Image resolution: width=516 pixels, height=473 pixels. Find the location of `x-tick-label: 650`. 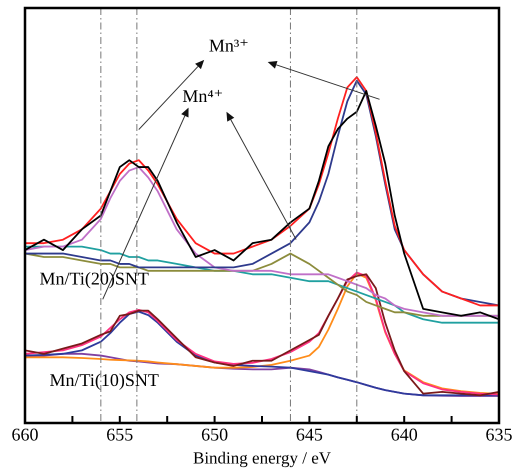

x-tick-label: 650 is located at coordinates (214, 434).